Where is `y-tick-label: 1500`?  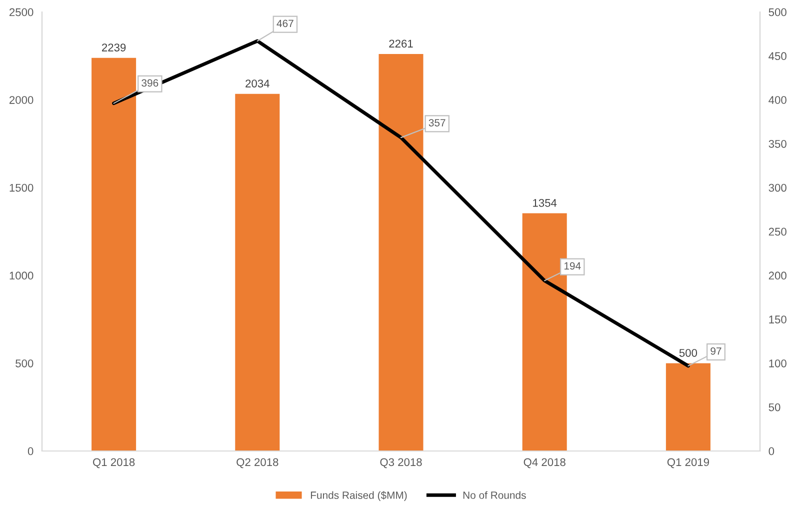
y-tick-label: 1500 is located at coordinates (22, 188).